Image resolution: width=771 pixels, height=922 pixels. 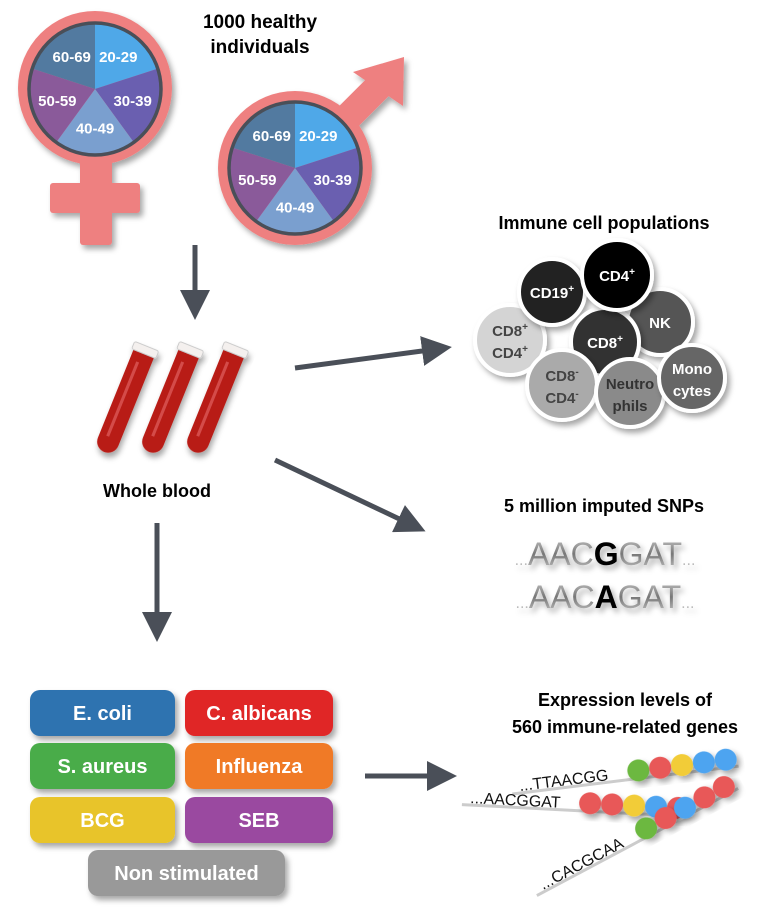 I want to click on svg-text: S. aureus, so click(x=102, y=767).